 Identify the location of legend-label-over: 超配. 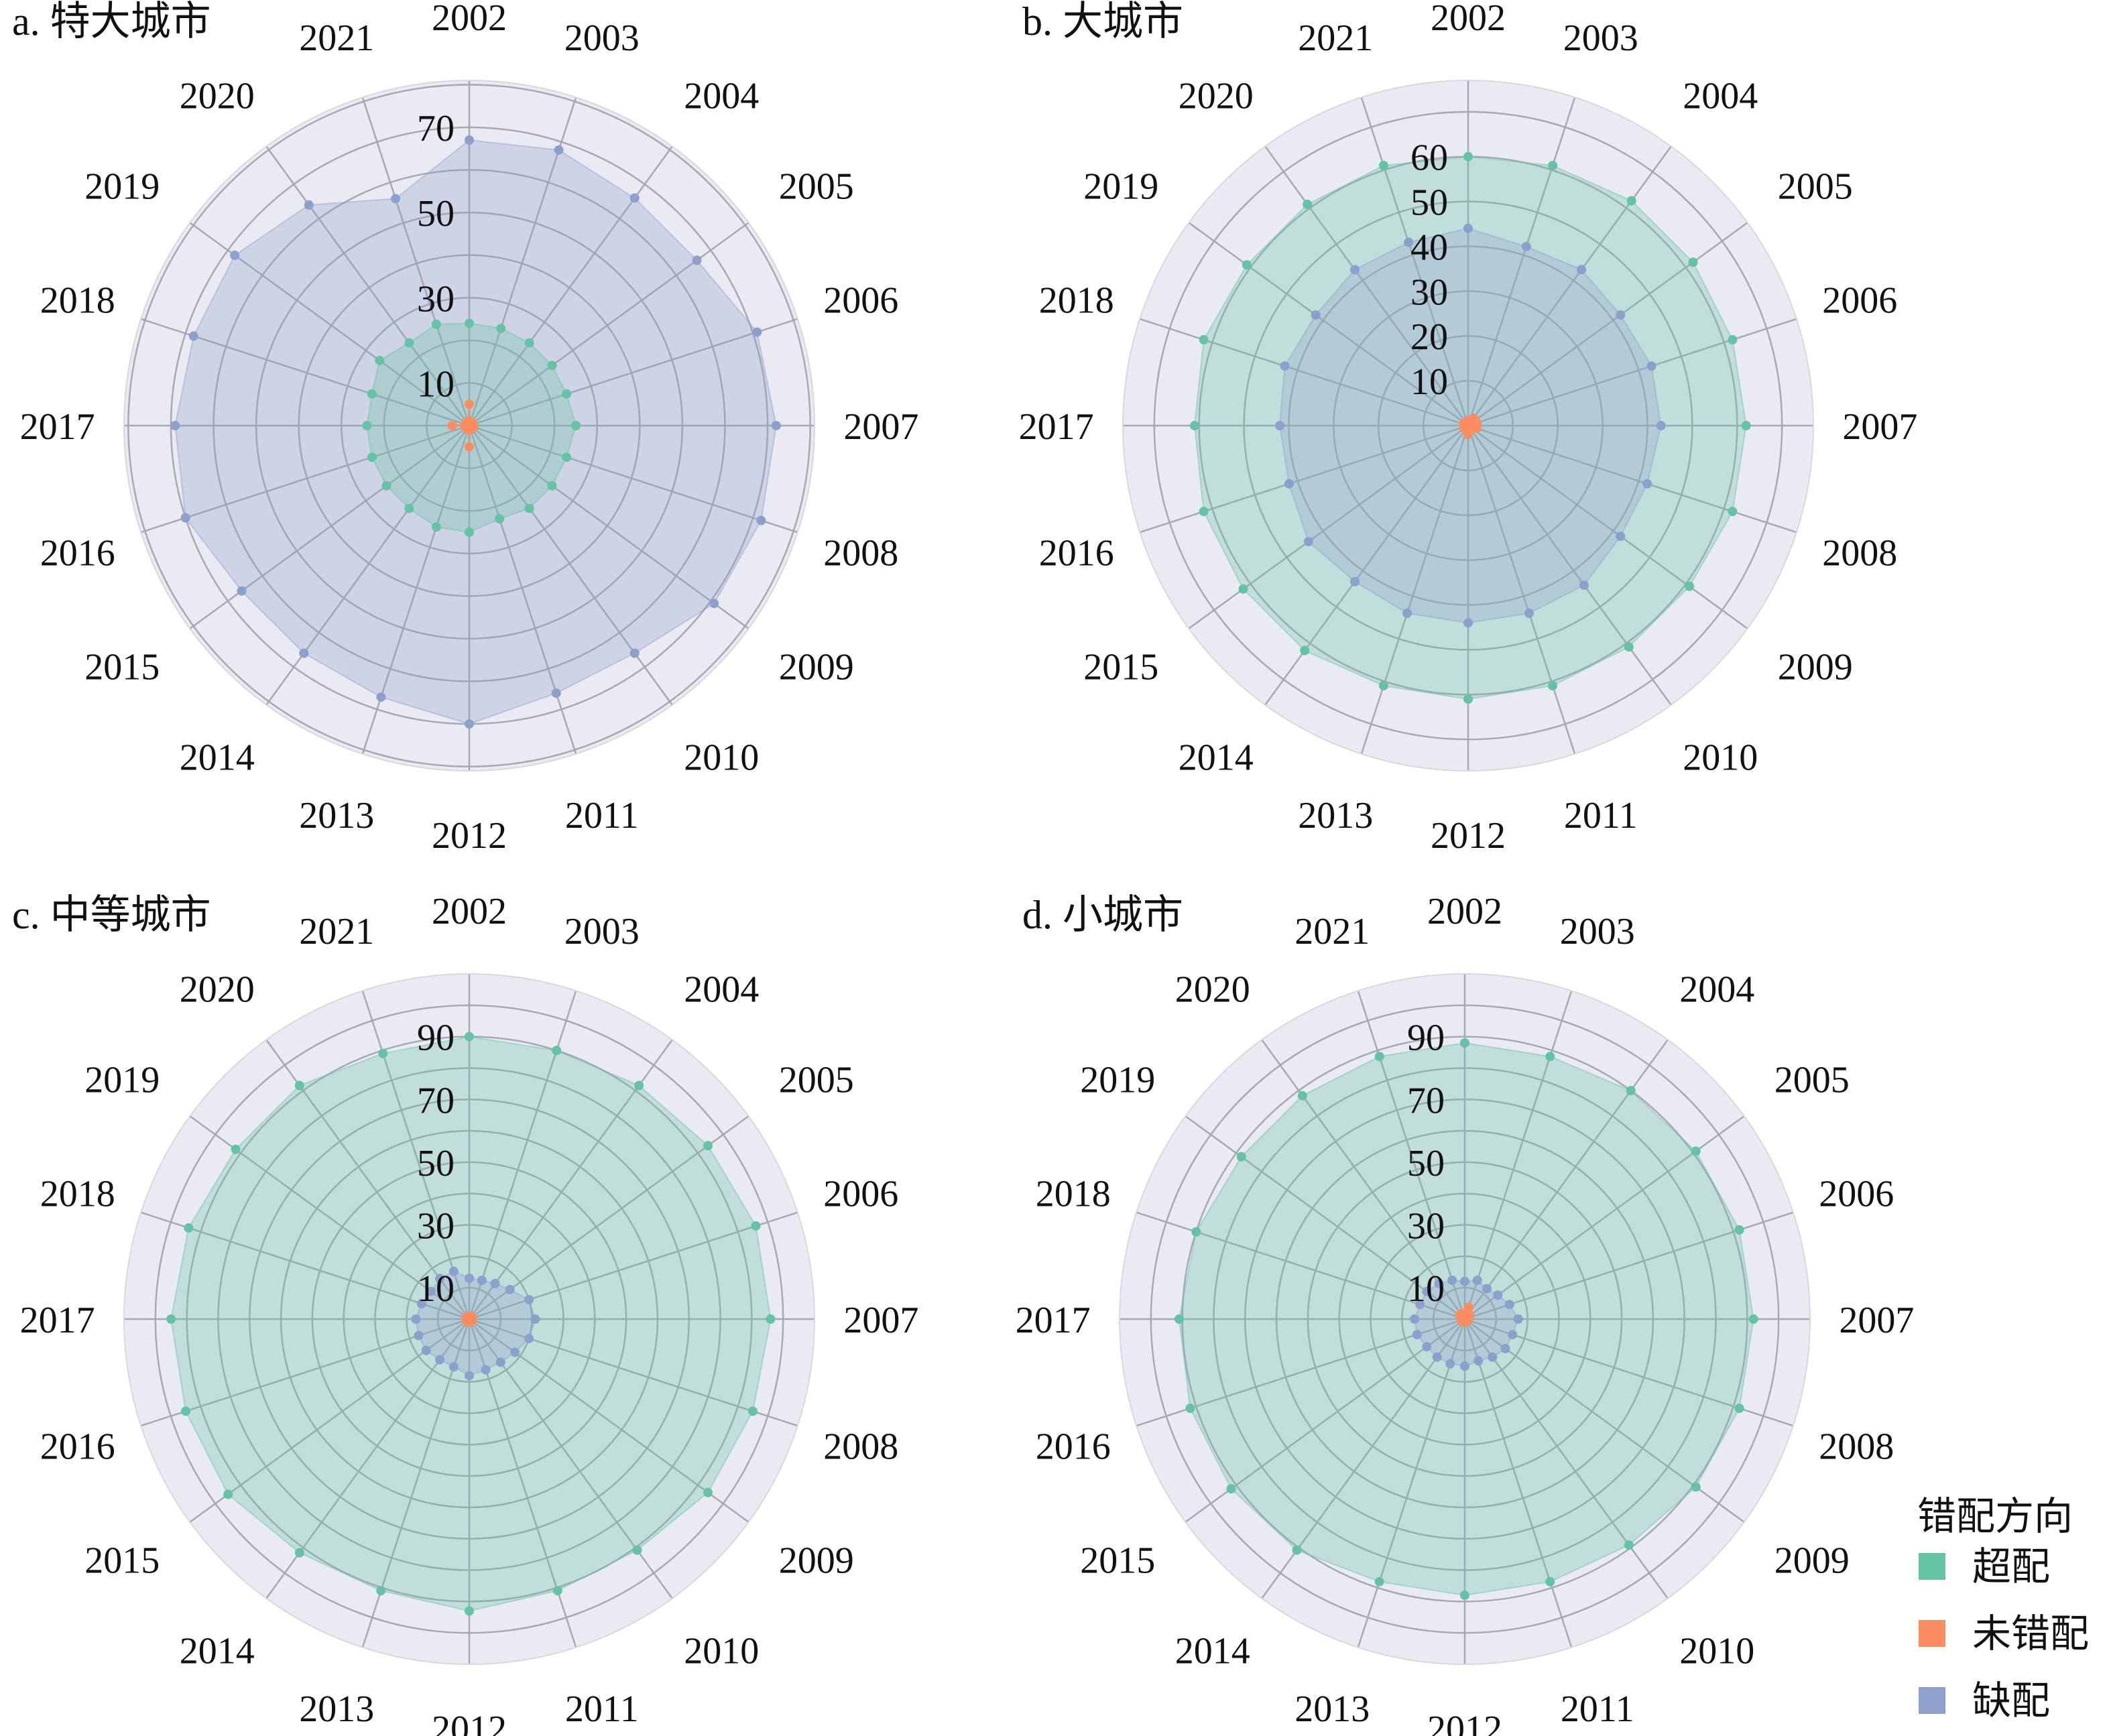
(2011, 1567).